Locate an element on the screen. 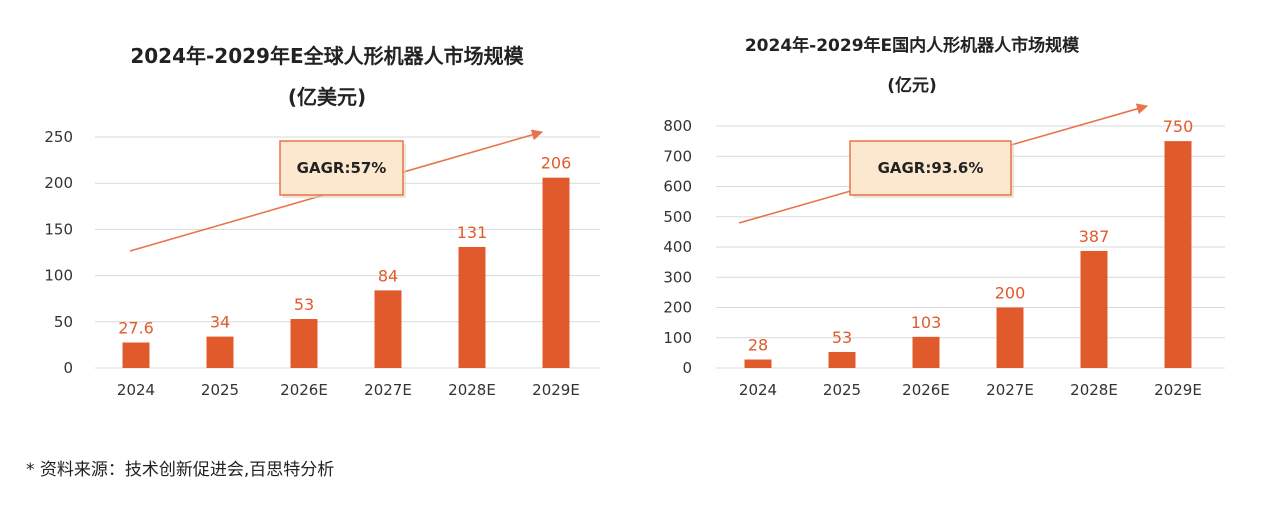  source-footnote: * 资料来源：技术创新促进会,百思特分析 is located at coordinates (180, 470).